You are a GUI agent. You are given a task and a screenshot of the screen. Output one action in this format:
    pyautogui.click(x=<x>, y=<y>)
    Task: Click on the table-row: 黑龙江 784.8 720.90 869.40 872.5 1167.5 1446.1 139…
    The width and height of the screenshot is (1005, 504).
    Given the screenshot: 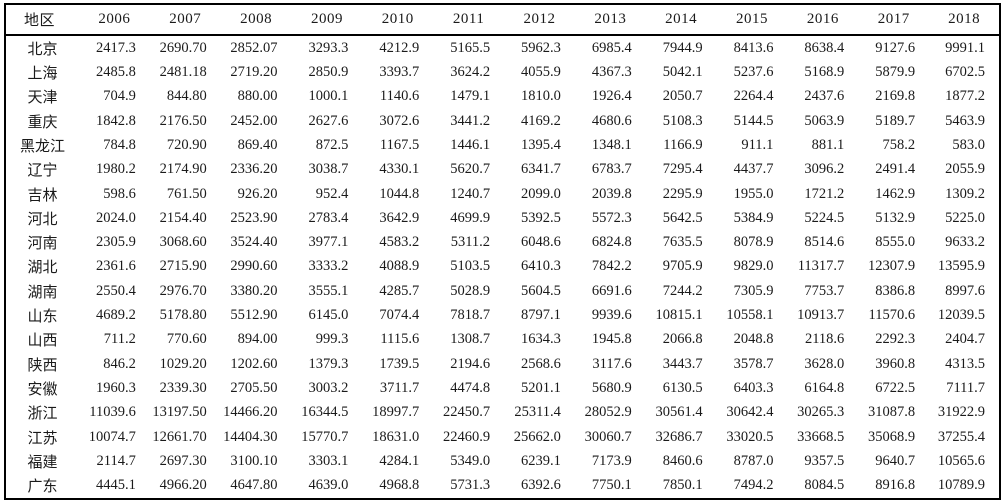 What is the action you would take?
    pyautogui.click(x=502, y=145)
    